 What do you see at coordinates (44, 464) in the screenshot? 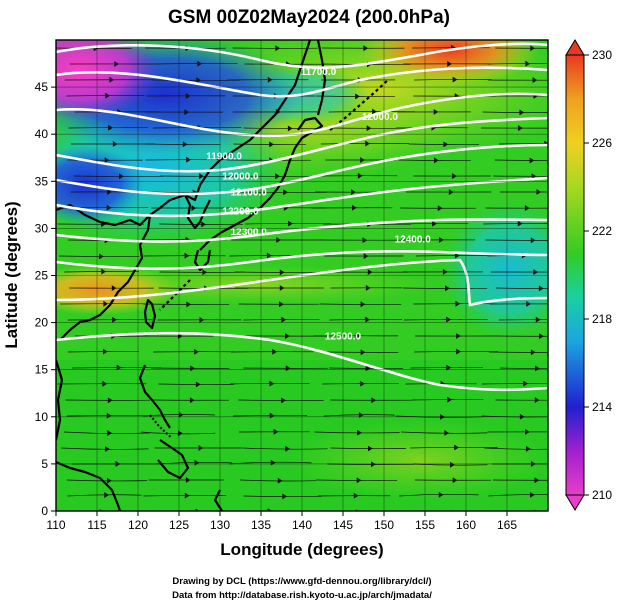
I see `y-tick-label-5: 5` at bounding box center [44, 464].